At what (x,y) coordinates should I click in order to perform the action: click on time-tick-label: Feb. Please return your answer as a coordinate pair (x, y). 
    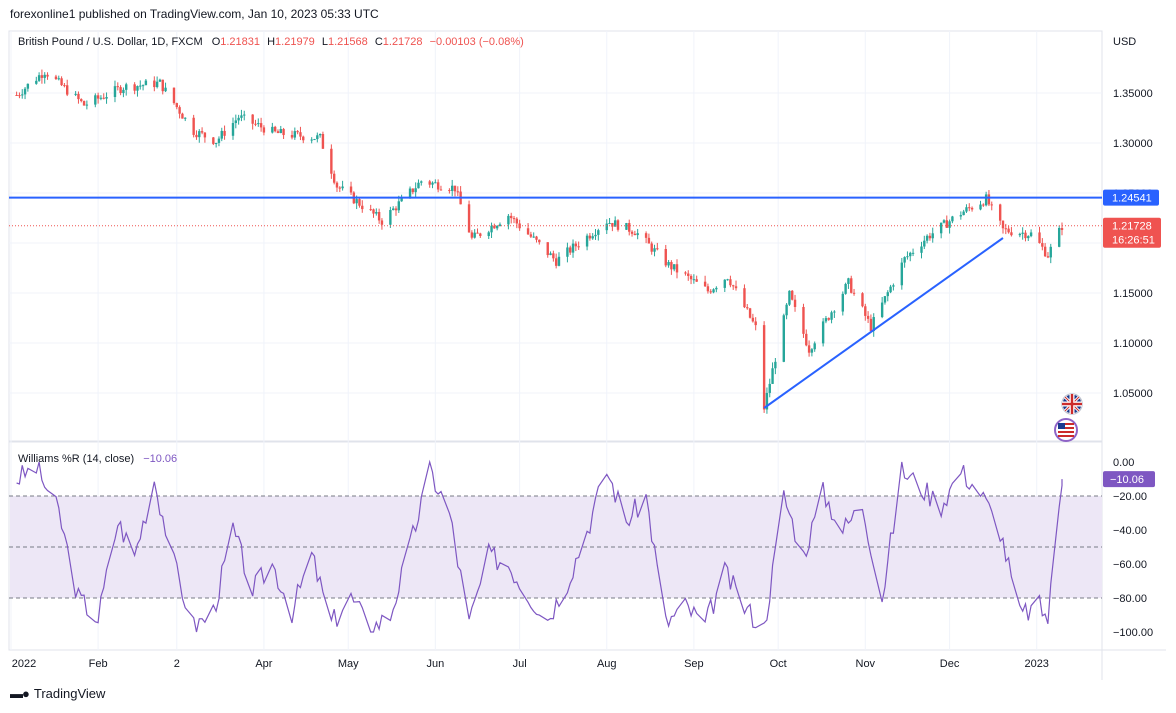
    Looking at the image, I should click on (98, 664).